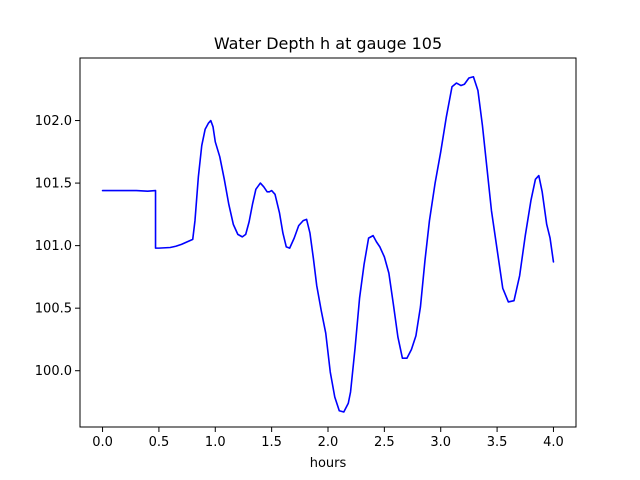 The image size is (640, 480). Describe the element at coordinates (53, 309) in the screenshot. I see `y-tick-label: 100.5` at that location.